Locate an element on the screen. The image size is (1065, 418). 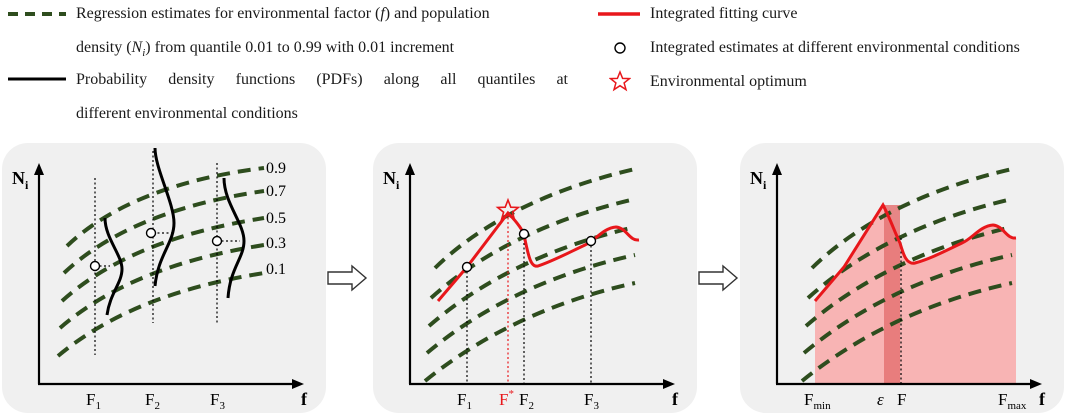
integrated-point-f2 is located at coordinates (151, 233).